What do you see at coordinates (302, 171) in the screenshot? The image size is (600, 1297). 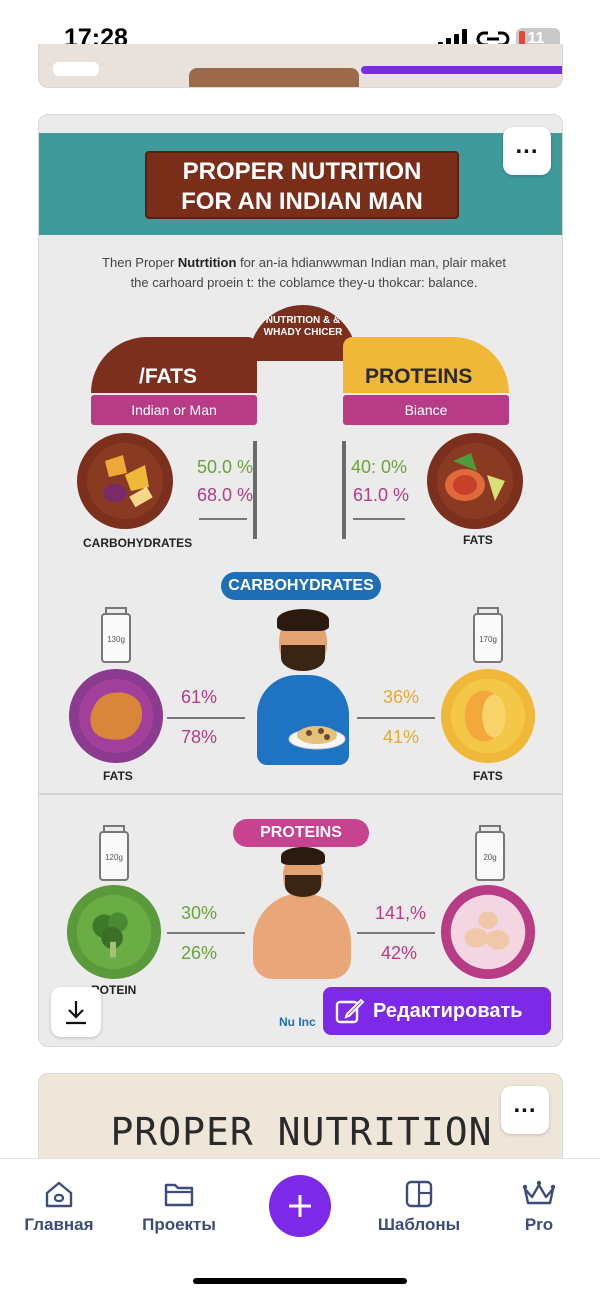 I see `title-line-1: PROPER NUTRITION` at bounding box center [302, 171].